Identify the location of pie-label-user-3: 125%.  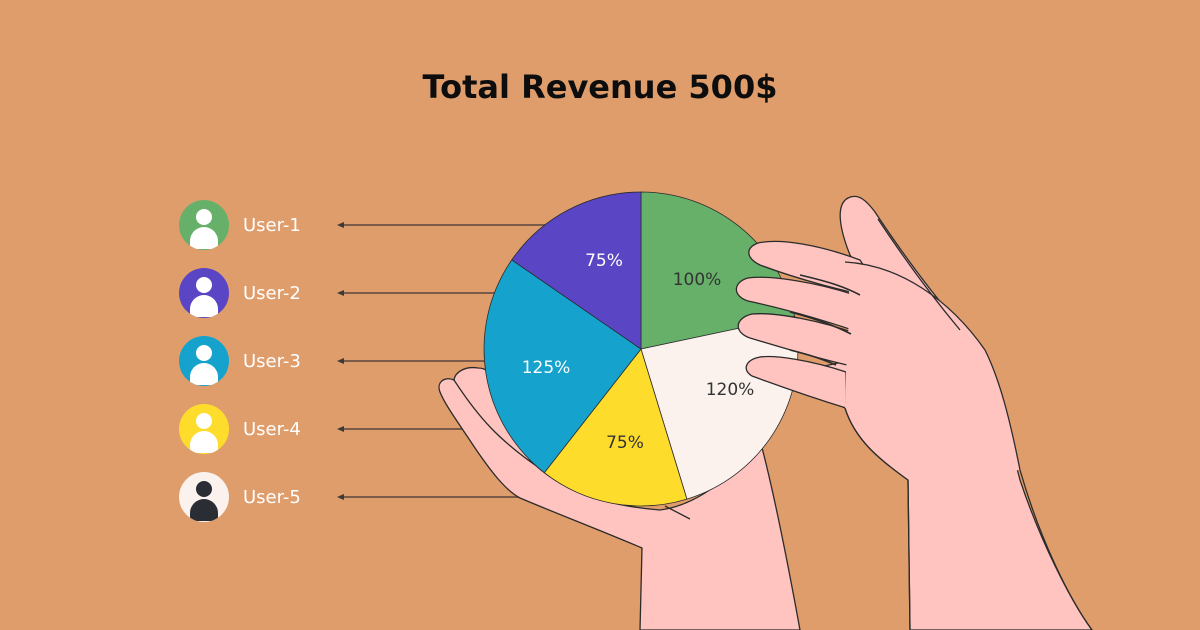
(546, 368).